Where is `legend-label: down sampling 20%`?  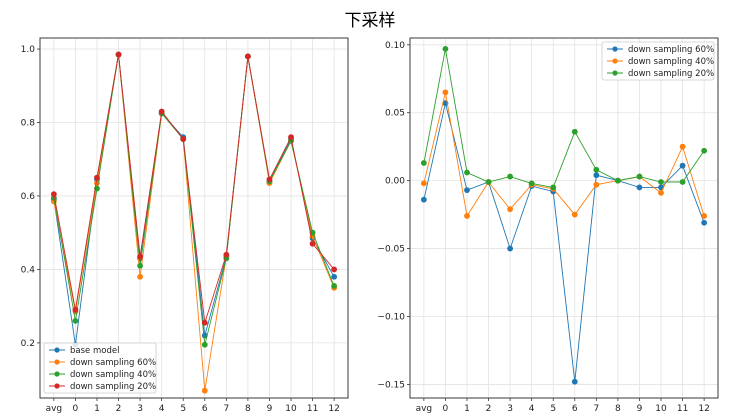 legend-label: down sampling 20% is located at coordinates (671, 74).